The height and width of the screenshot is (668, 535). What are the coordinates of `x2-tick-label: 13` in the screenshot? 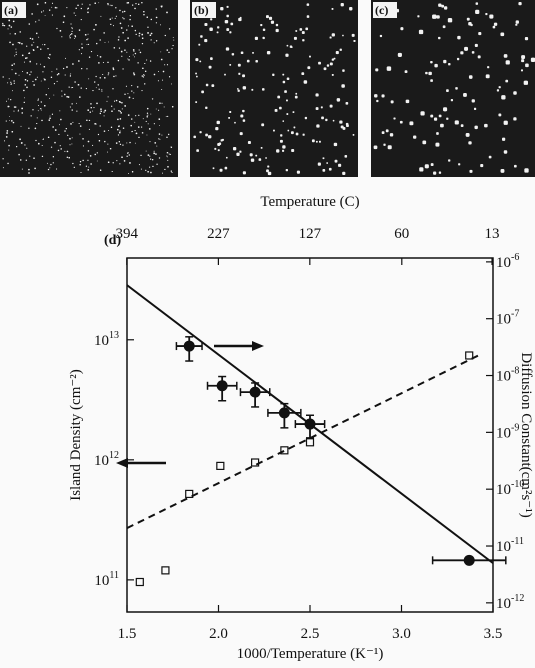 It's located at (492, 234).